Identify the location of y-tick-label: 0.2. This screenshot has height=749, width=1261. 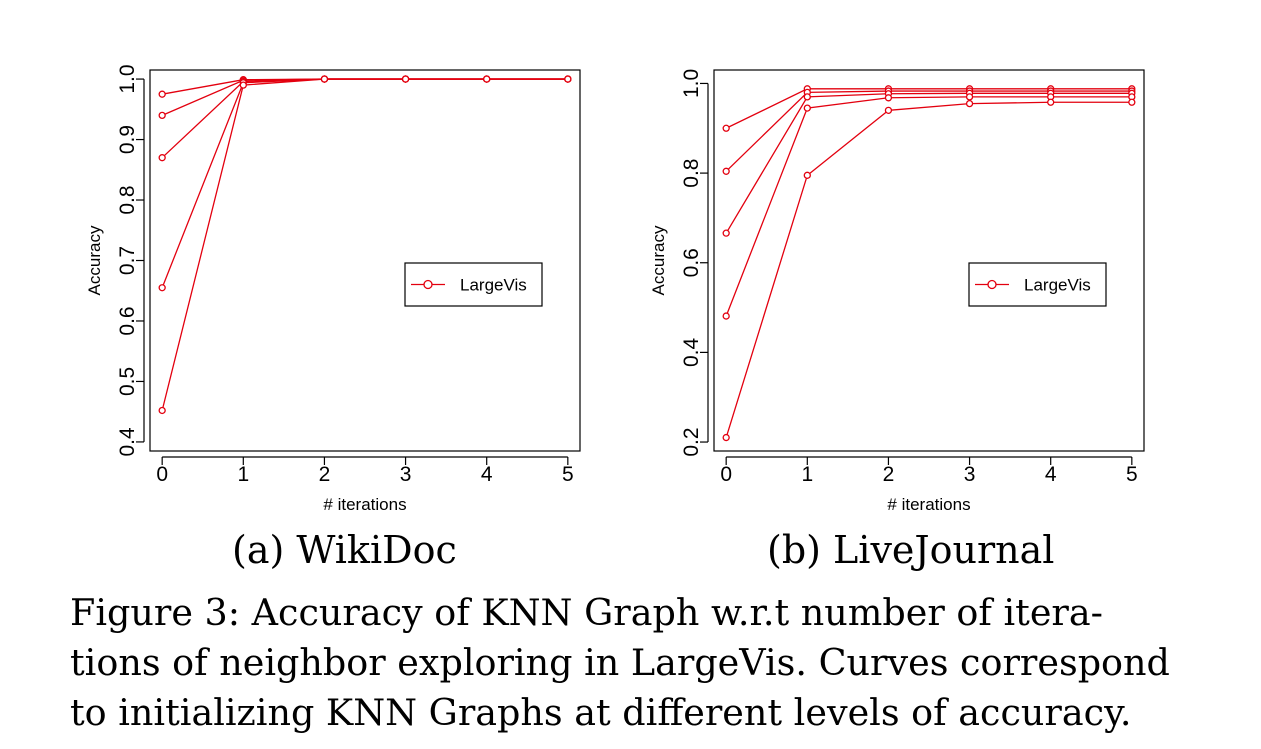
(691, 441).